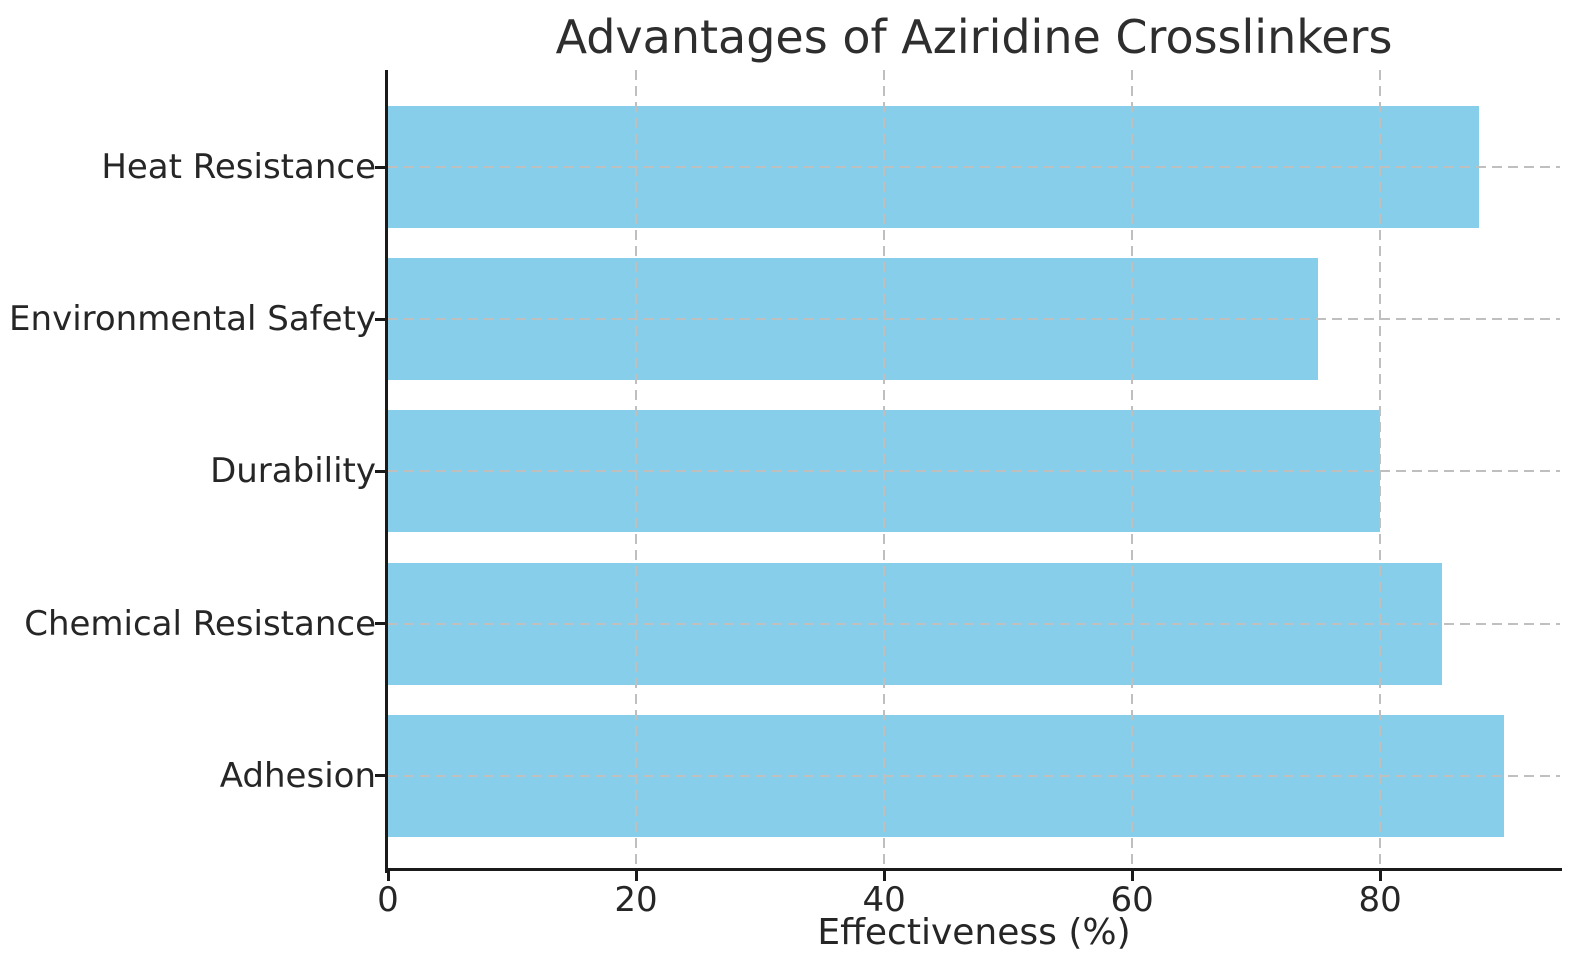  Describe the element at coordinates (1380, 900) in the screenshot. I see `x-tick-label: 80` at that location.